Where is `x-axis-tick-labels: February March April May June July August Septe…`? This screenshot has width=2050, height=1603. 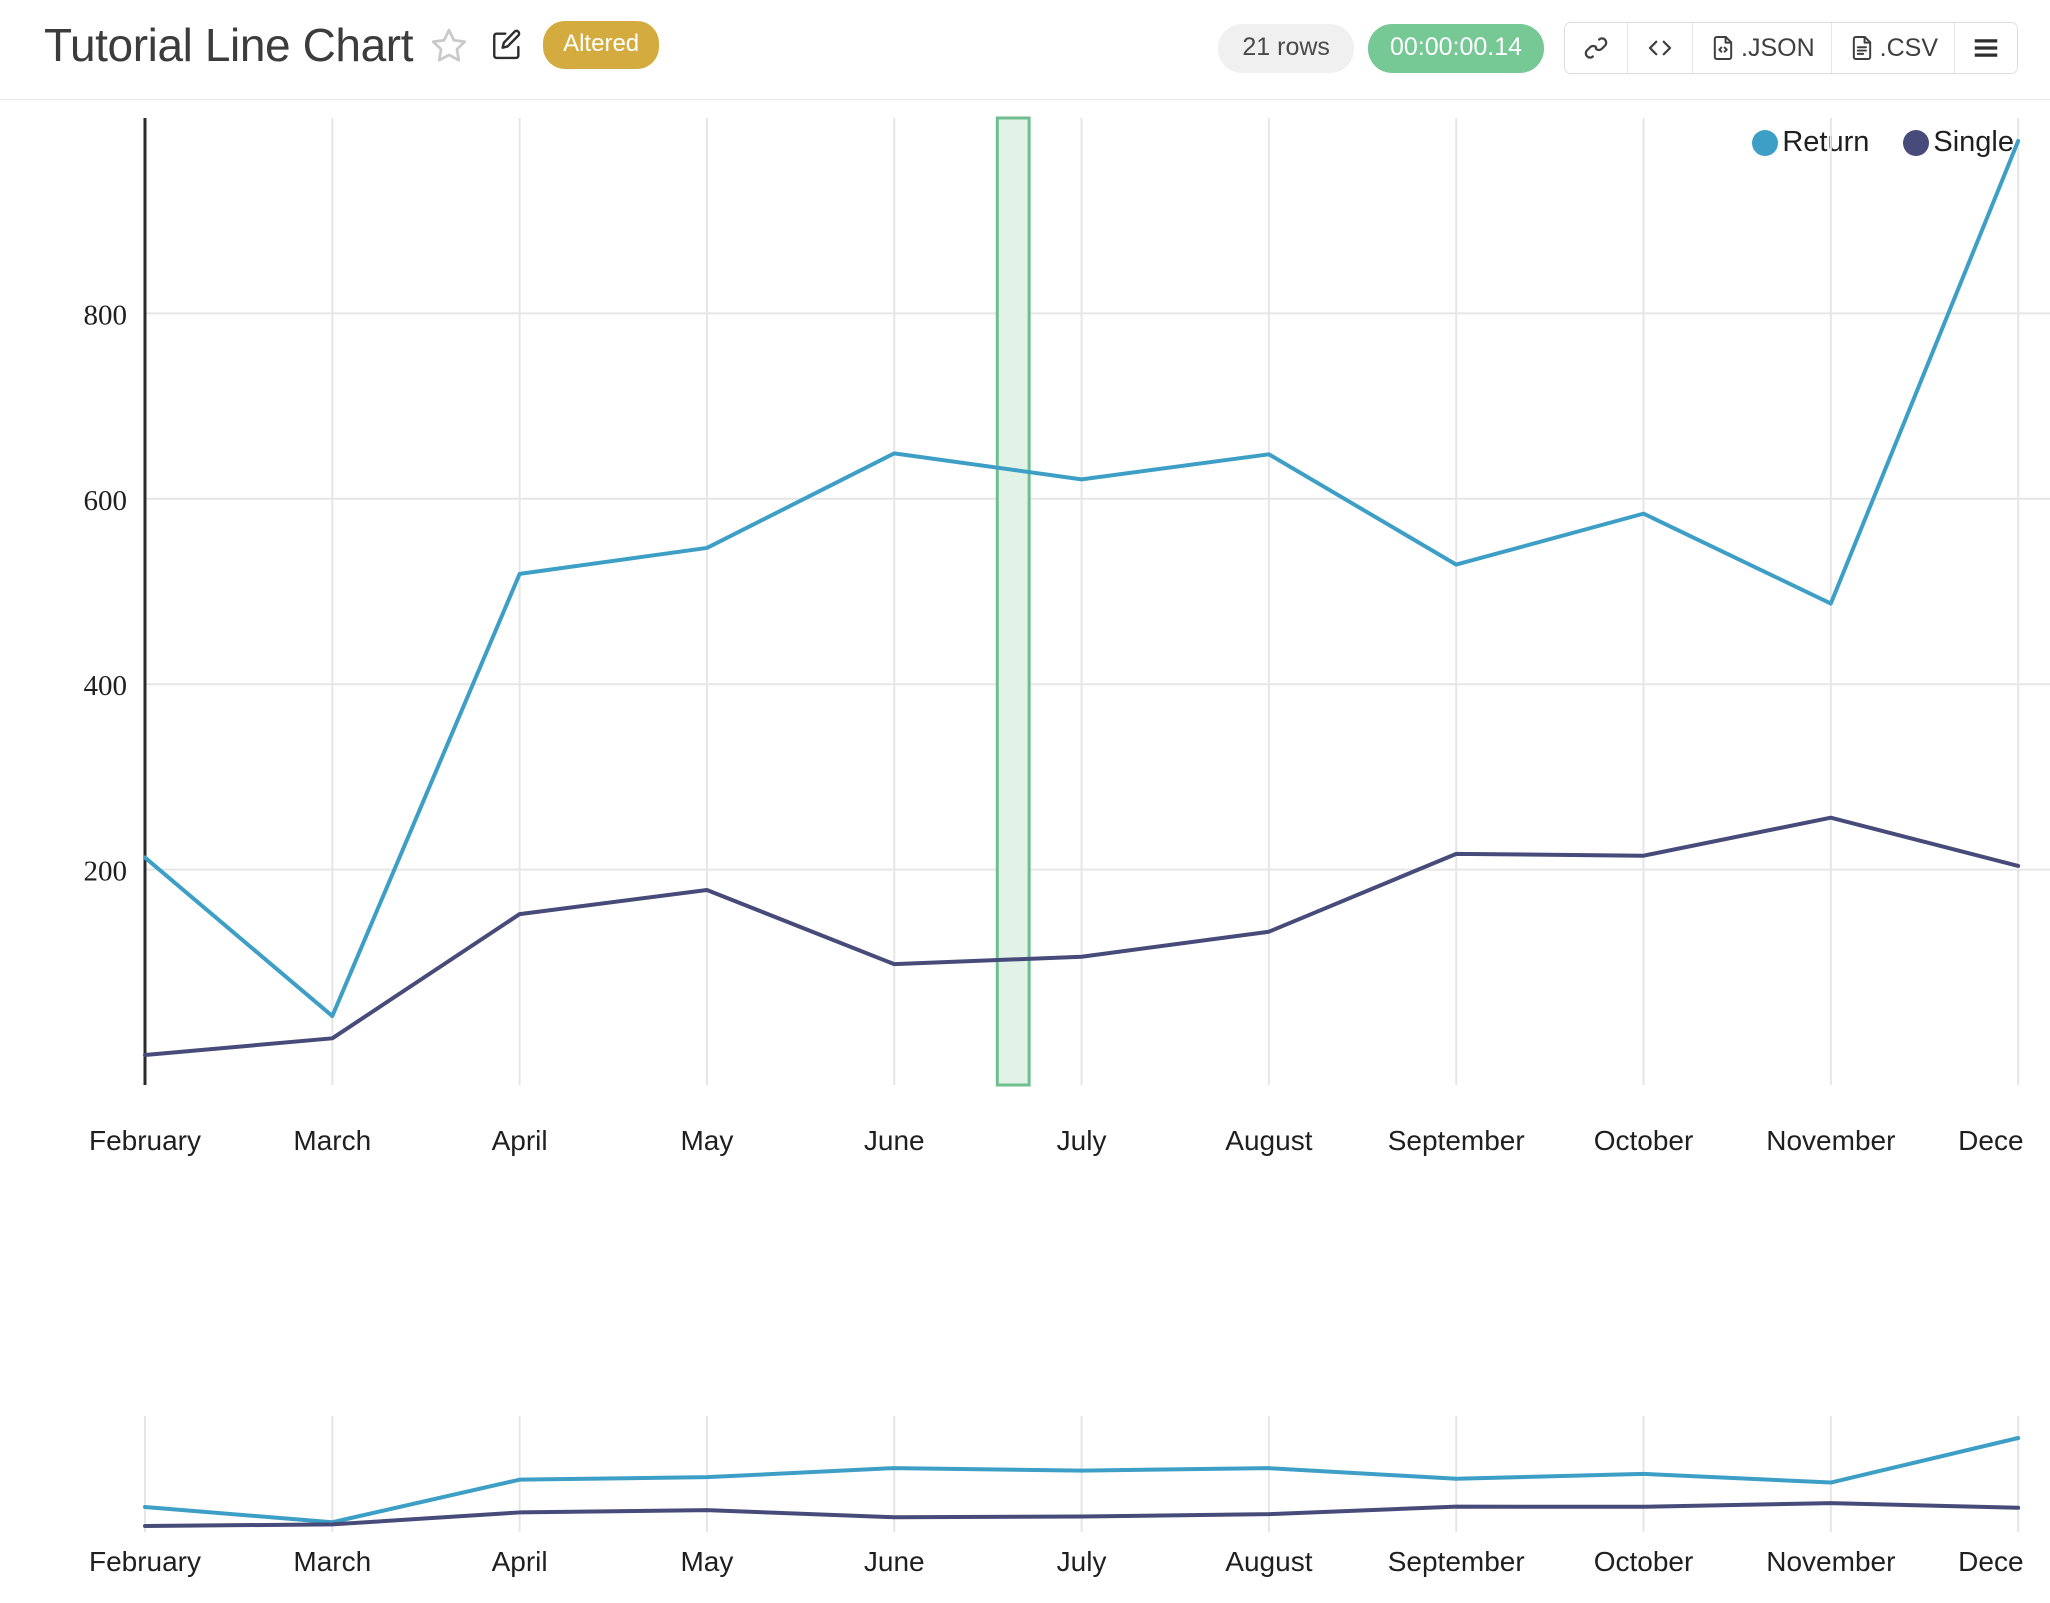
x-axis-tick-labels: February March April May June July August Septe… is located at coordinates (1056, 1140).